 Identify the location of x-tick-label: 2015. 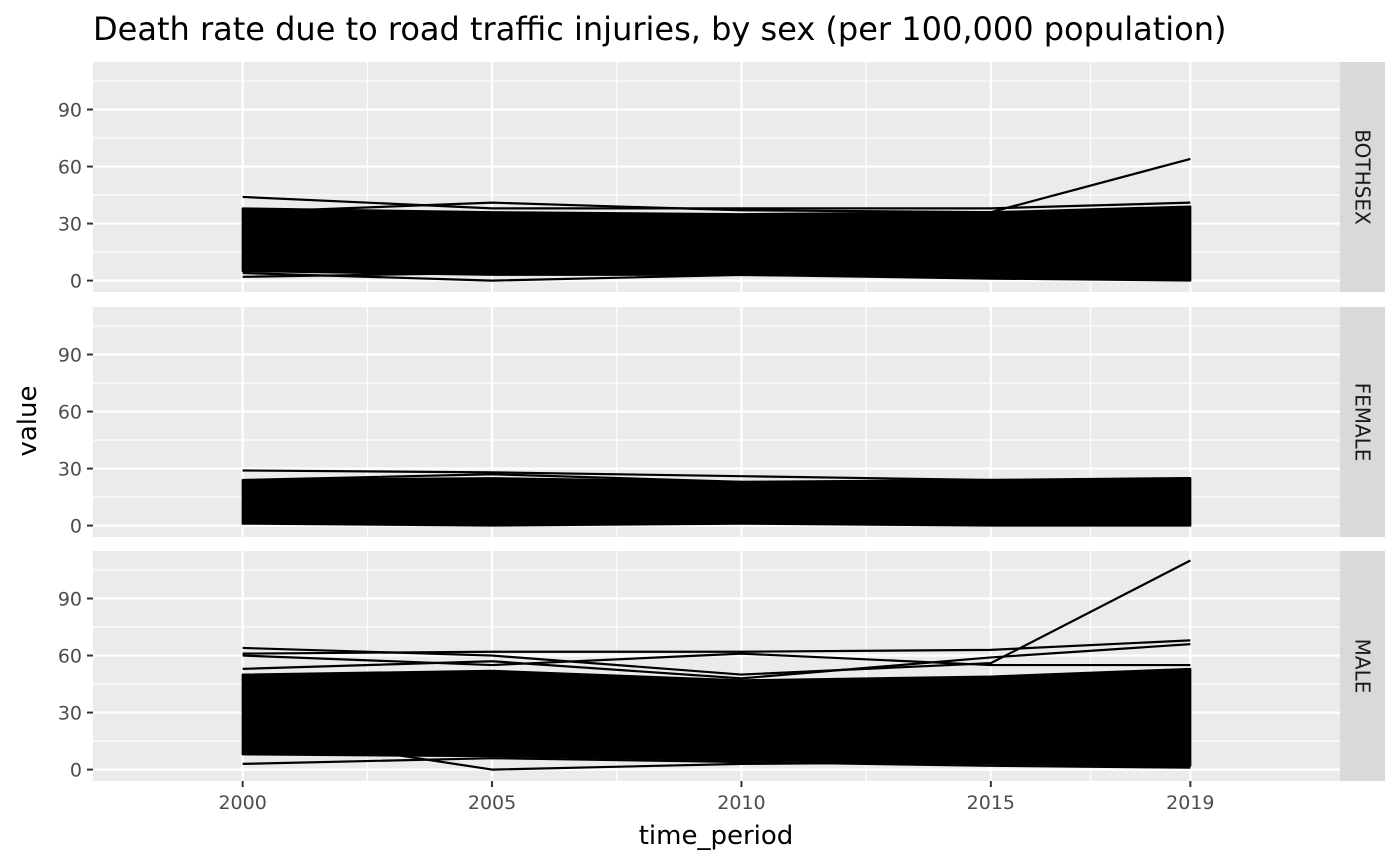
(991, 803).